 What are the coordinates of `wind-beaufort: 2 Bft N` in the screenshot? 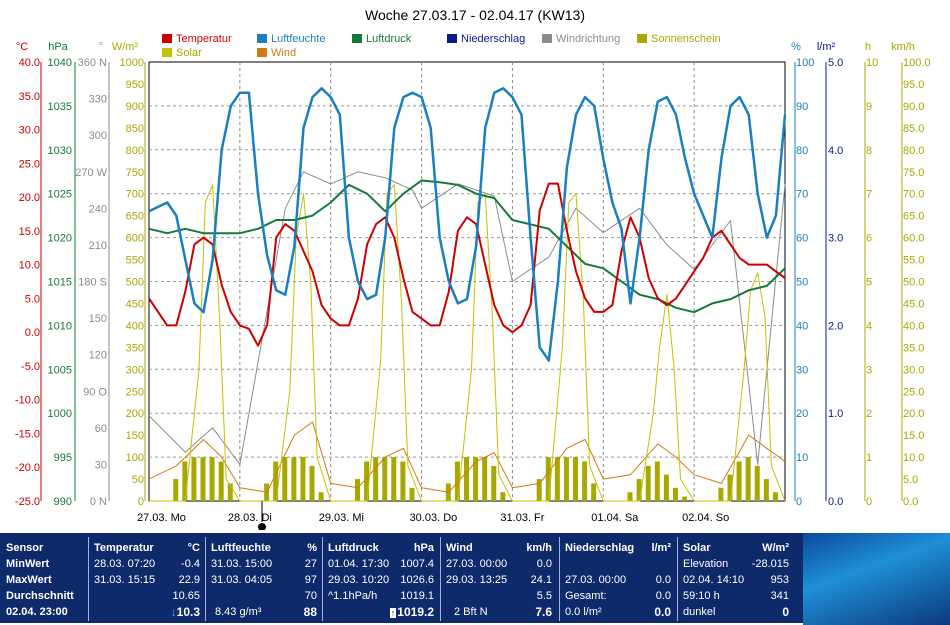 It's located at (471, 612).